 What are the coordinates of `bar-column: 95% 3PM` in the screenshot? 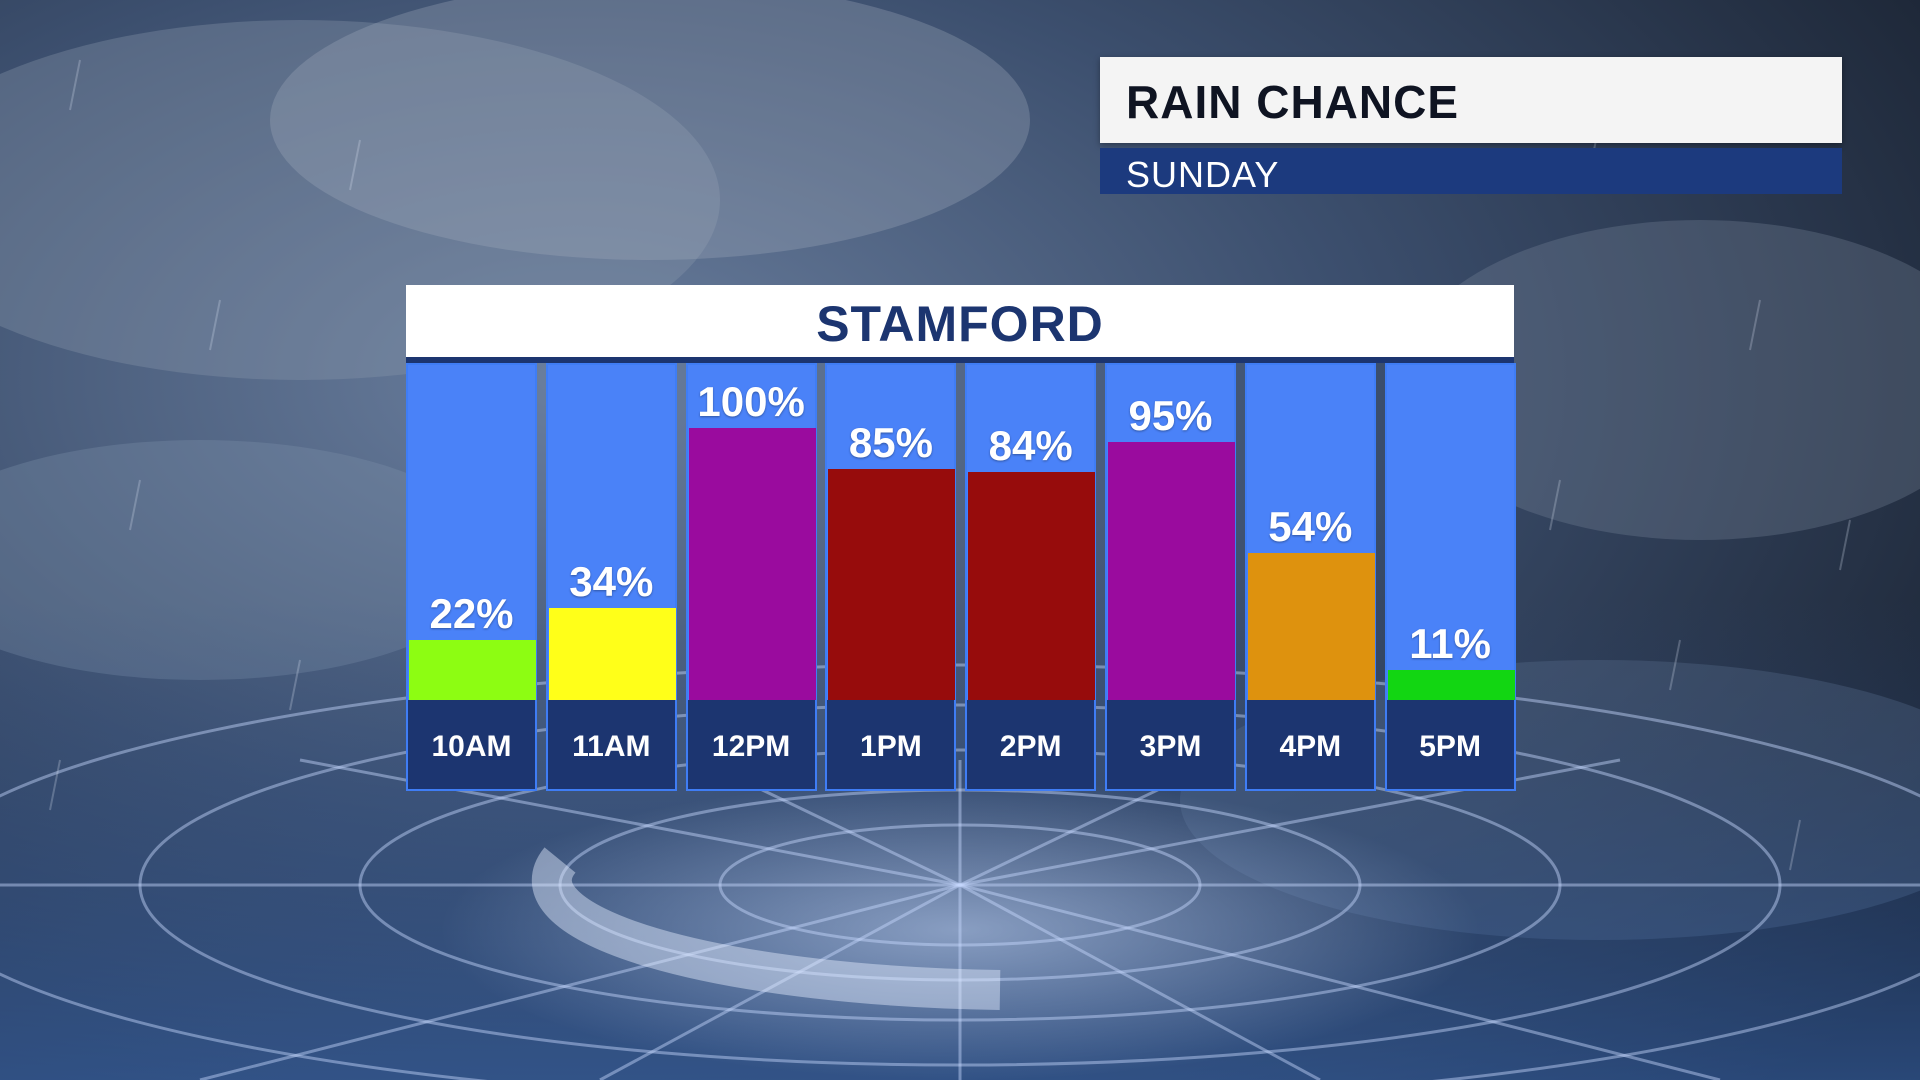 It's located at (1170, 577).